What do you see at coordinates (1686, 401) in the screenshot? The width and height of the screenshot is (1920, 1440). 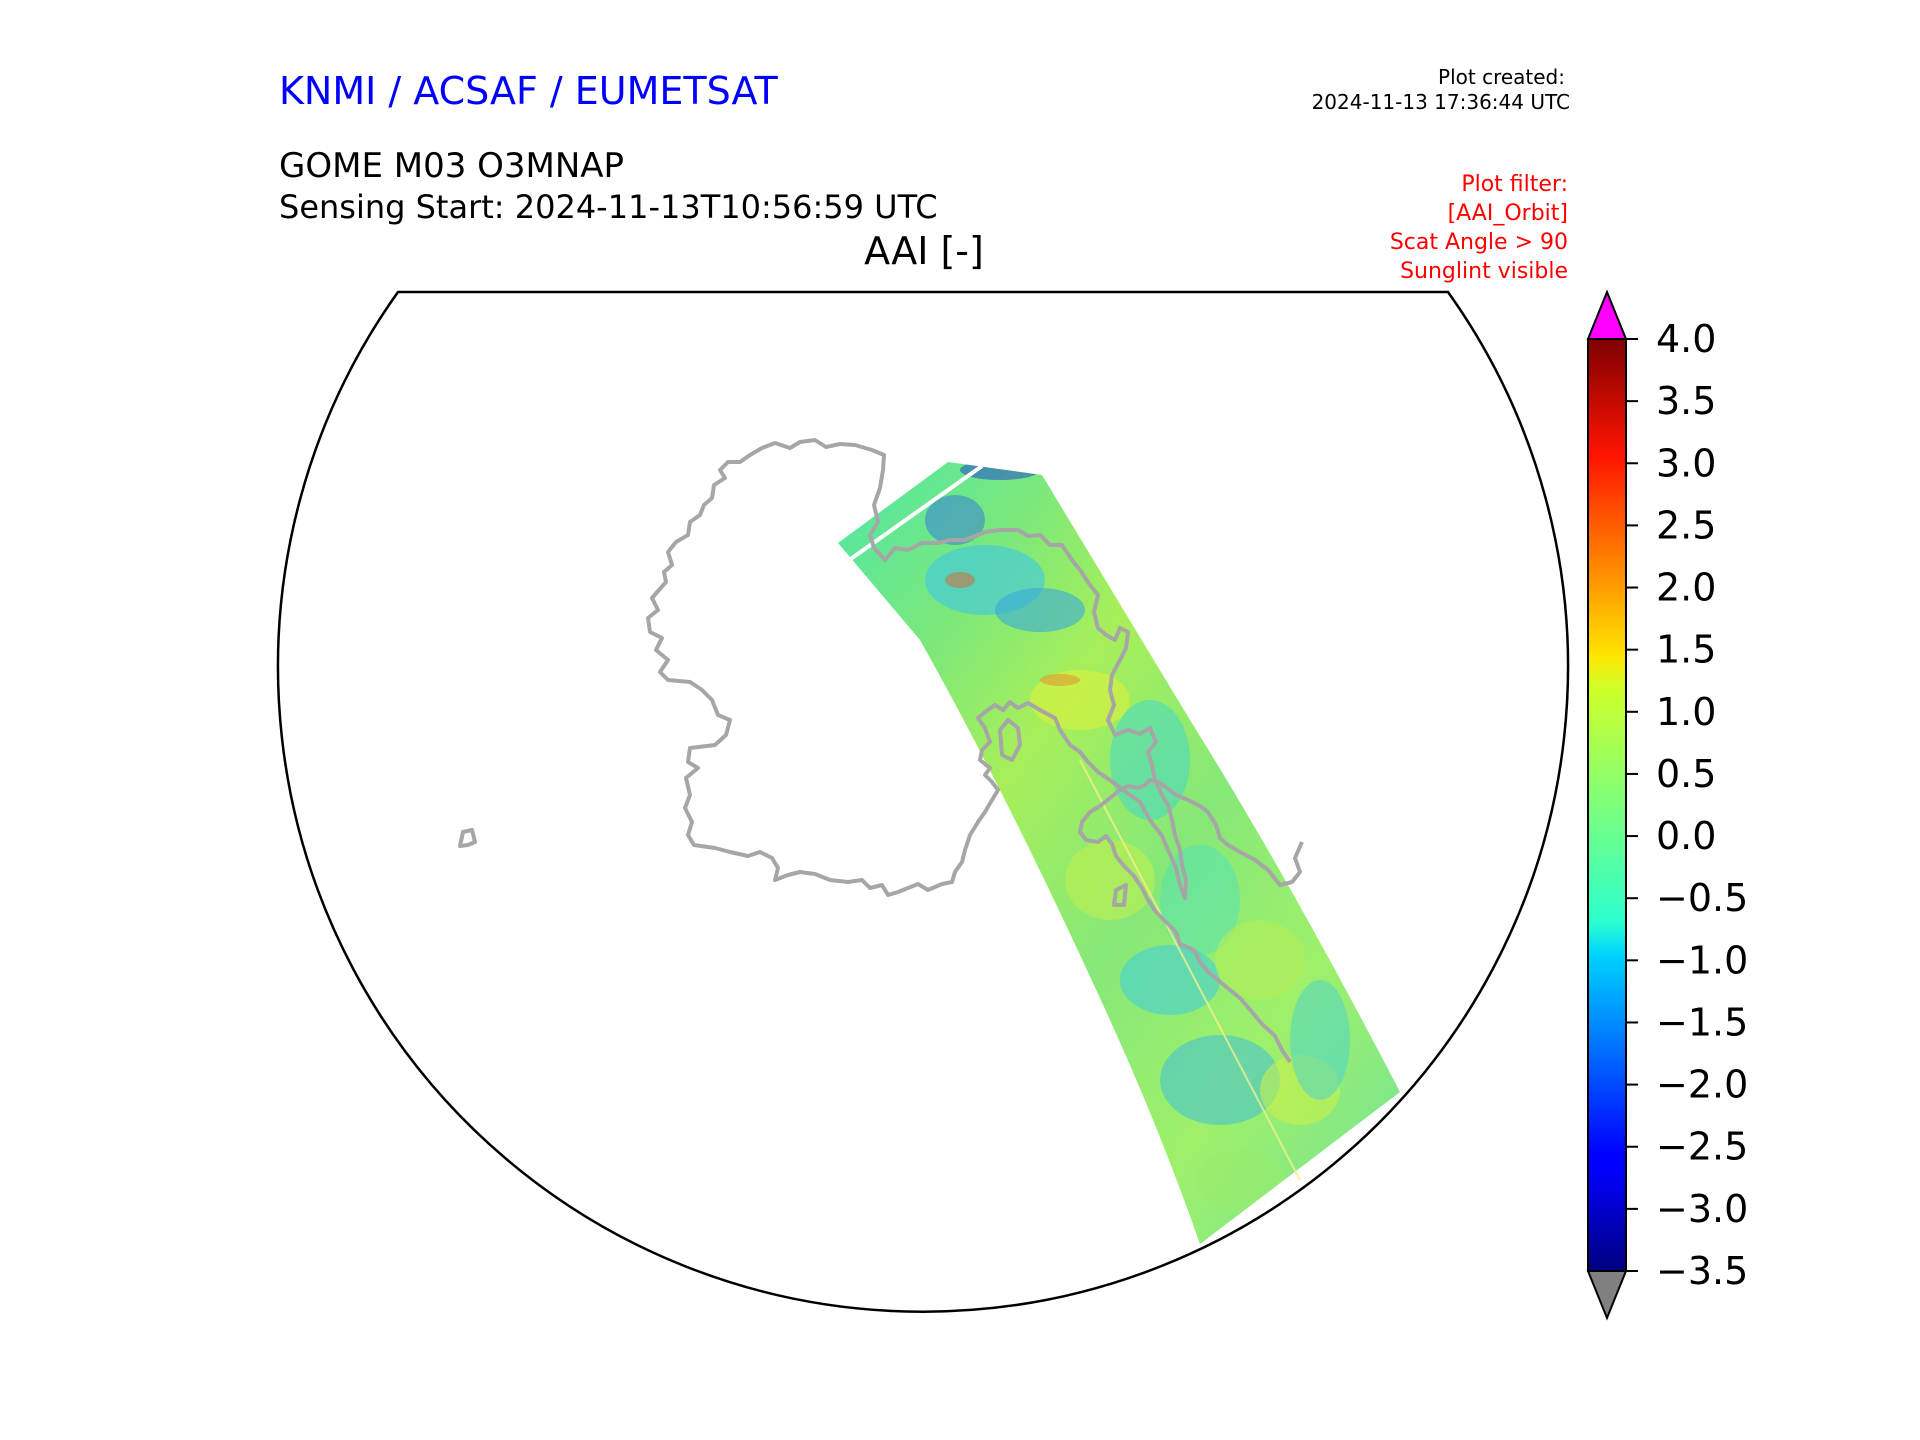 I see `colorbar-tick-label: 3.5` at bounding box center [1686, 401].